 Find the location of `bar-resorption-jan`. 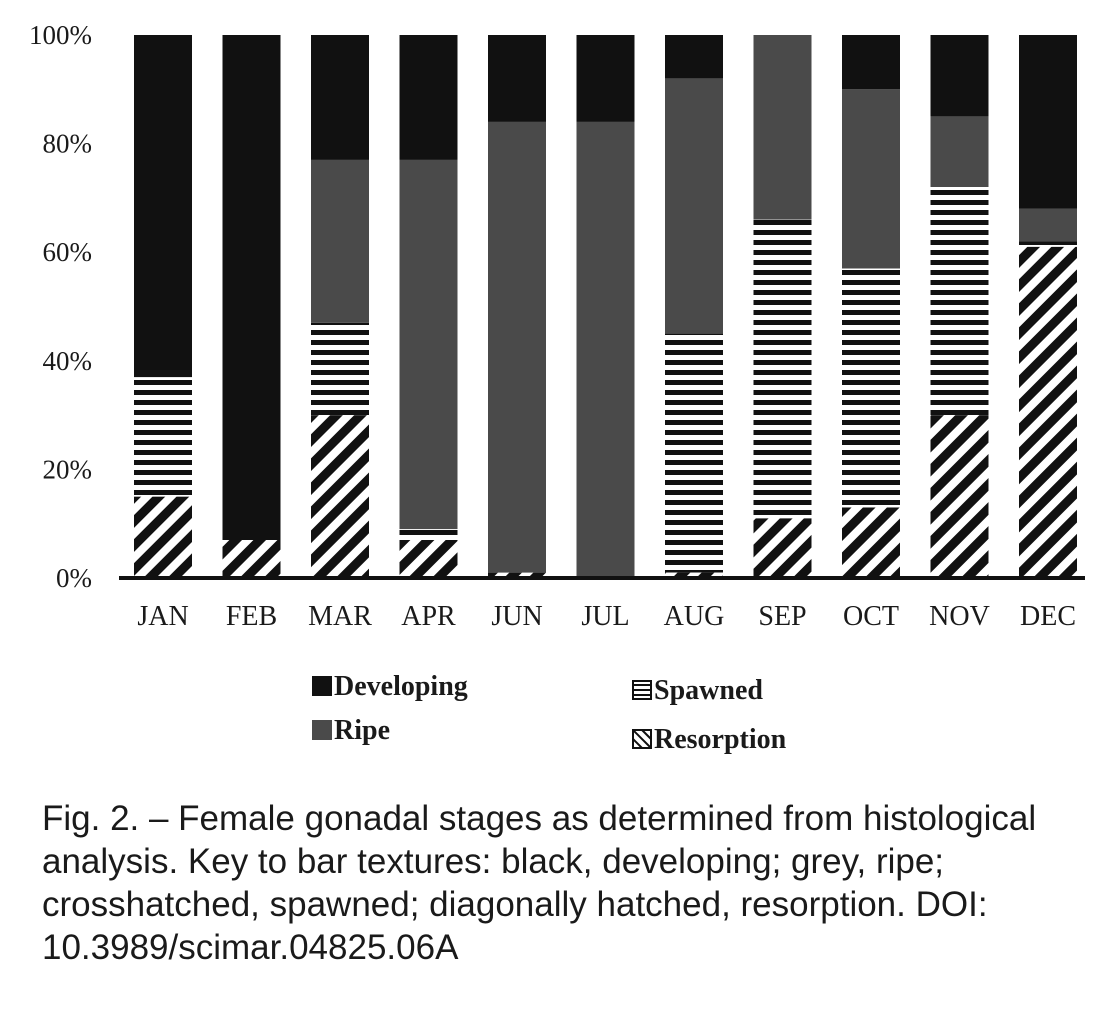

bar-resorption-jan is located at coordinates (163, 537).